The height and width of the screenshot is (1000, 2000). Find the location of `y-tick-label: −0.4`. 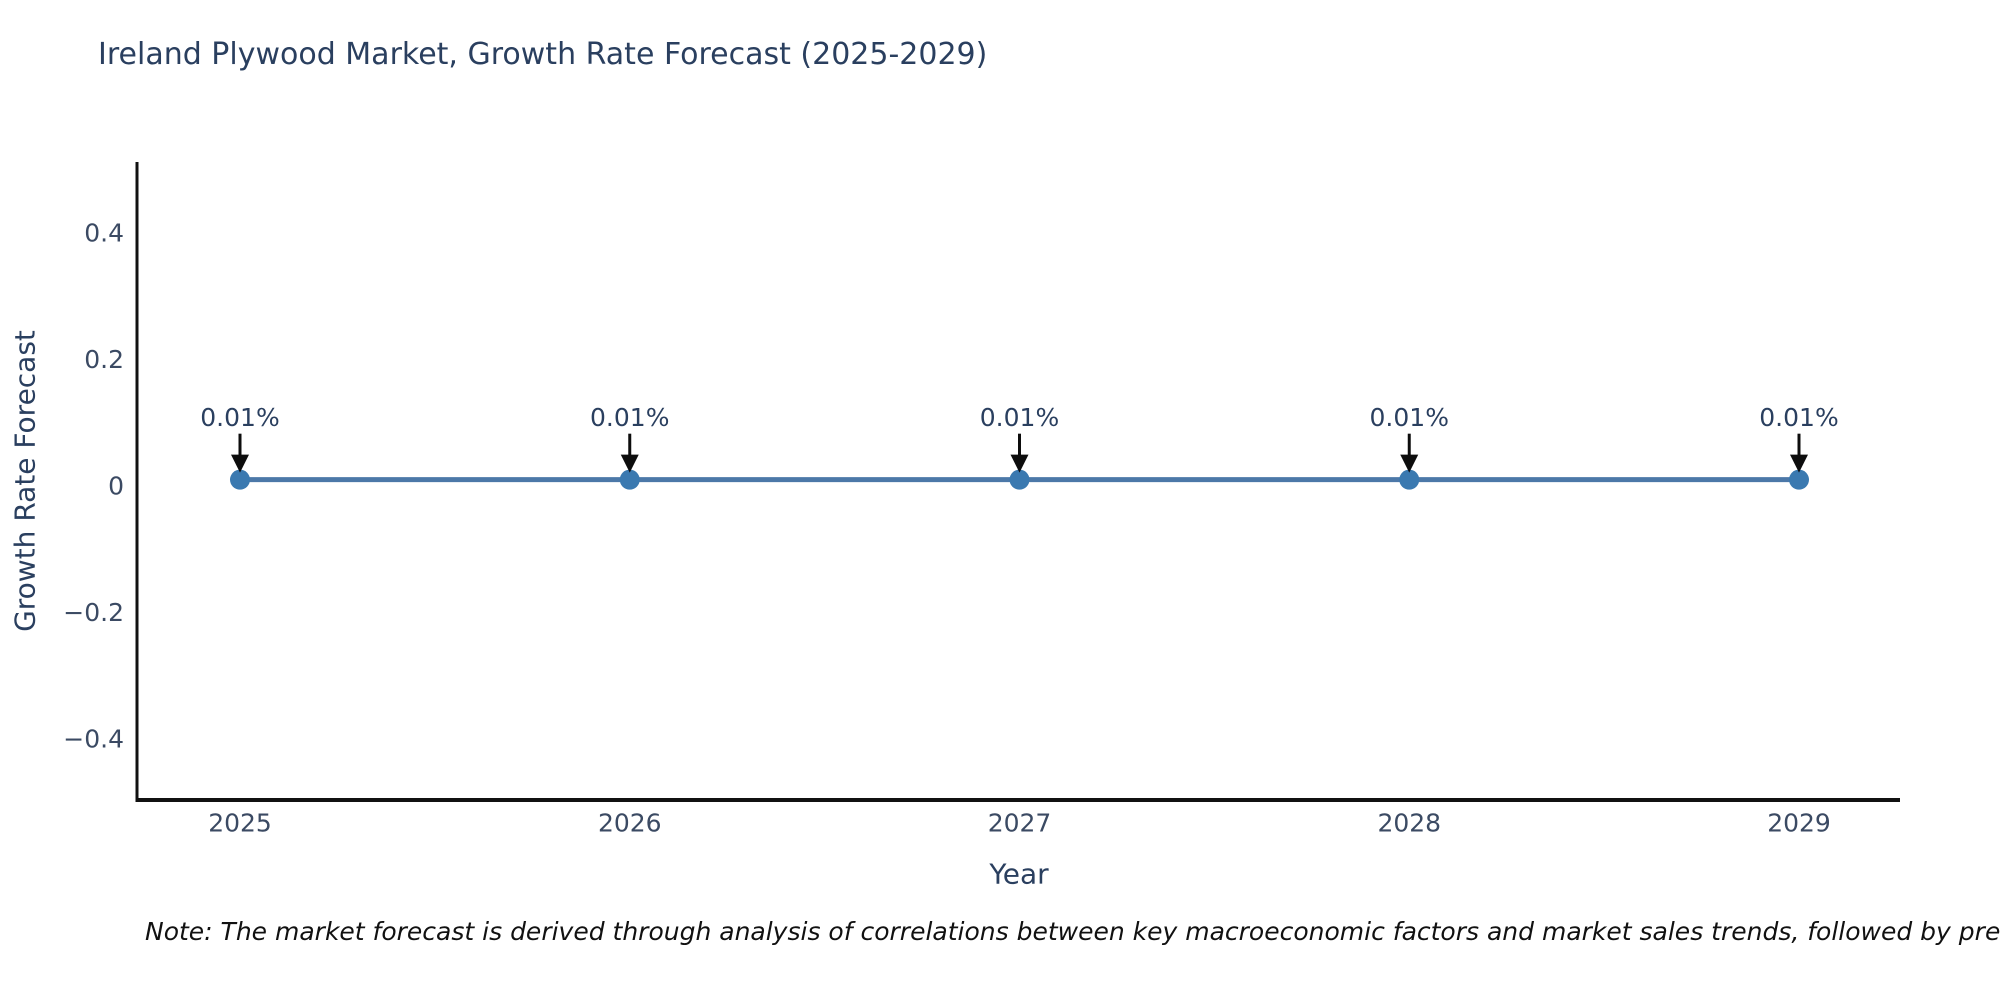

y-tick-label: −0.4 is located at coordinates (93, 739).